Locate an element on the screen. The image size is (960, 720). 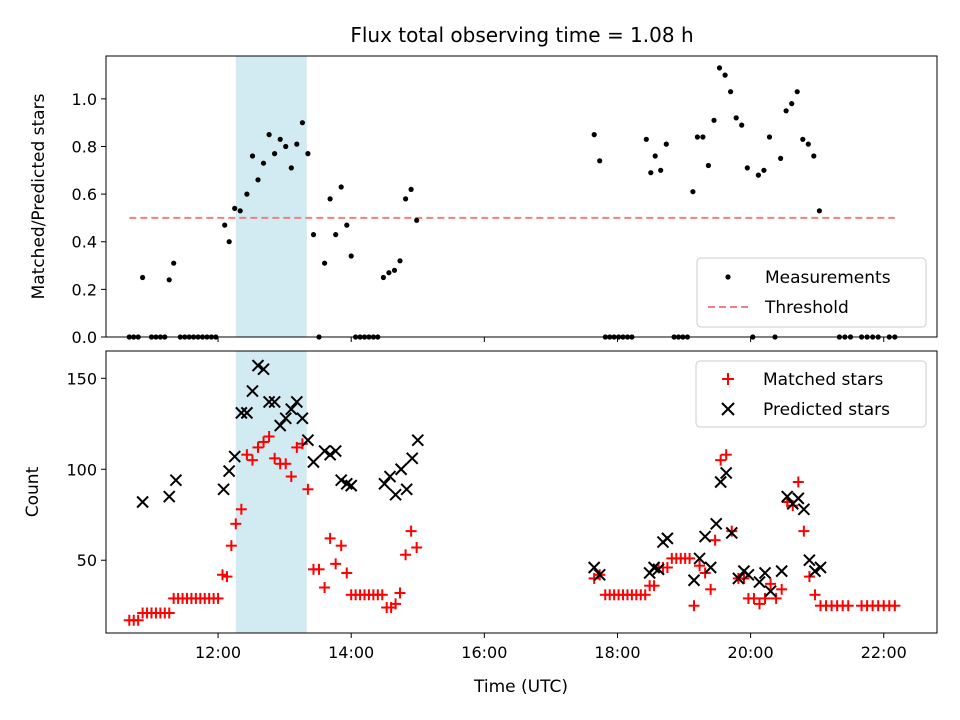
top-ytick-label-5: 1.0 is located at coordinates (84, 99).